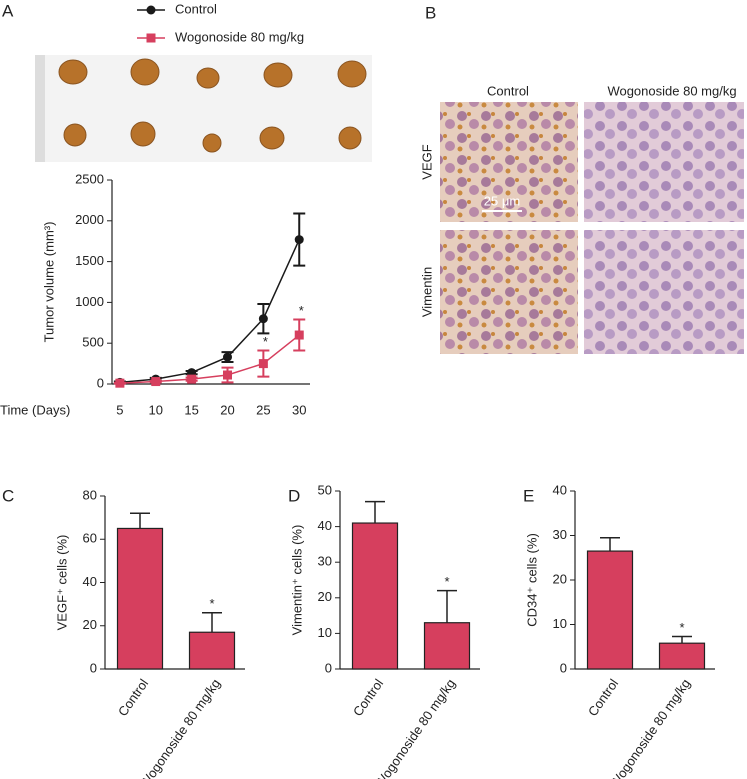  Describe the element at coordinates (430, 12) in the screenshot. I see `panel-label: B` at that location.